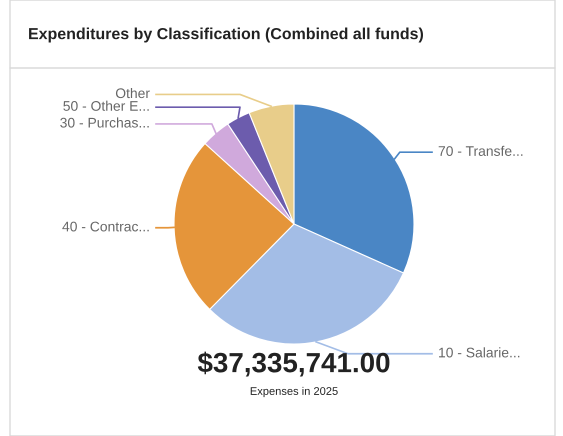 Image resolution: width=563 pixels, height=436 pixels. I want to click on slice-label: Other, so click(133, 93).